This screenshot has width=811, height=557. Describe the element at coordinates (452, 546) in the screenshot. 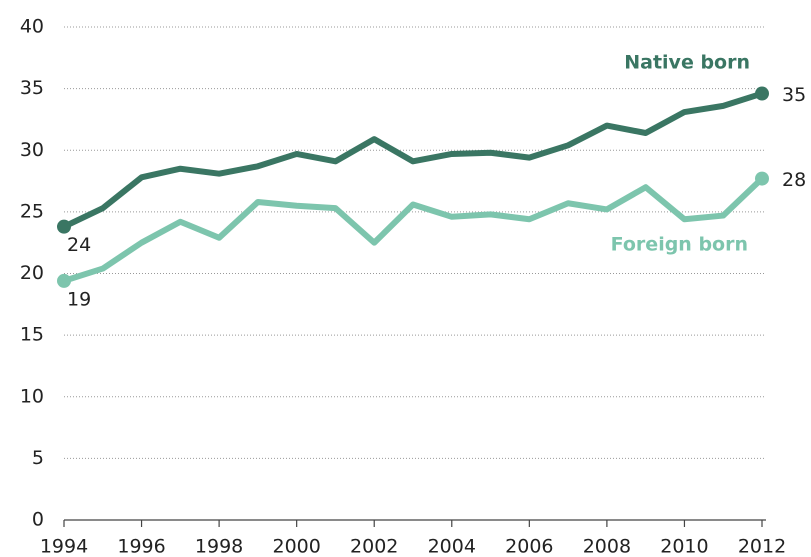

I see `x-tick-label: 2004` at that location.